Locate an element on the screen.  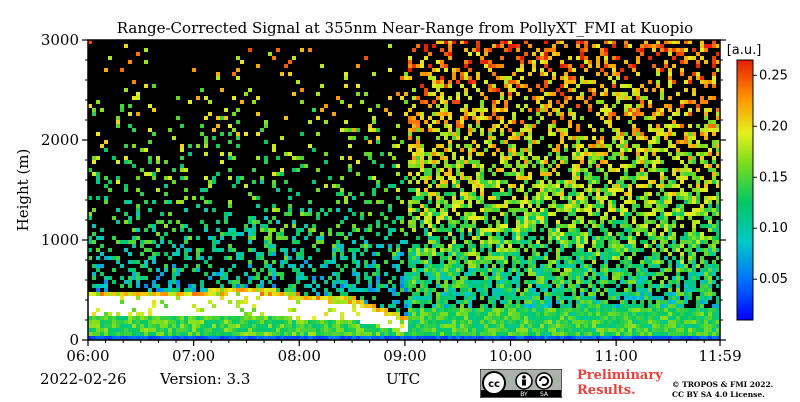
y-tick-label: 1000 is located at coordinates (60, 240).